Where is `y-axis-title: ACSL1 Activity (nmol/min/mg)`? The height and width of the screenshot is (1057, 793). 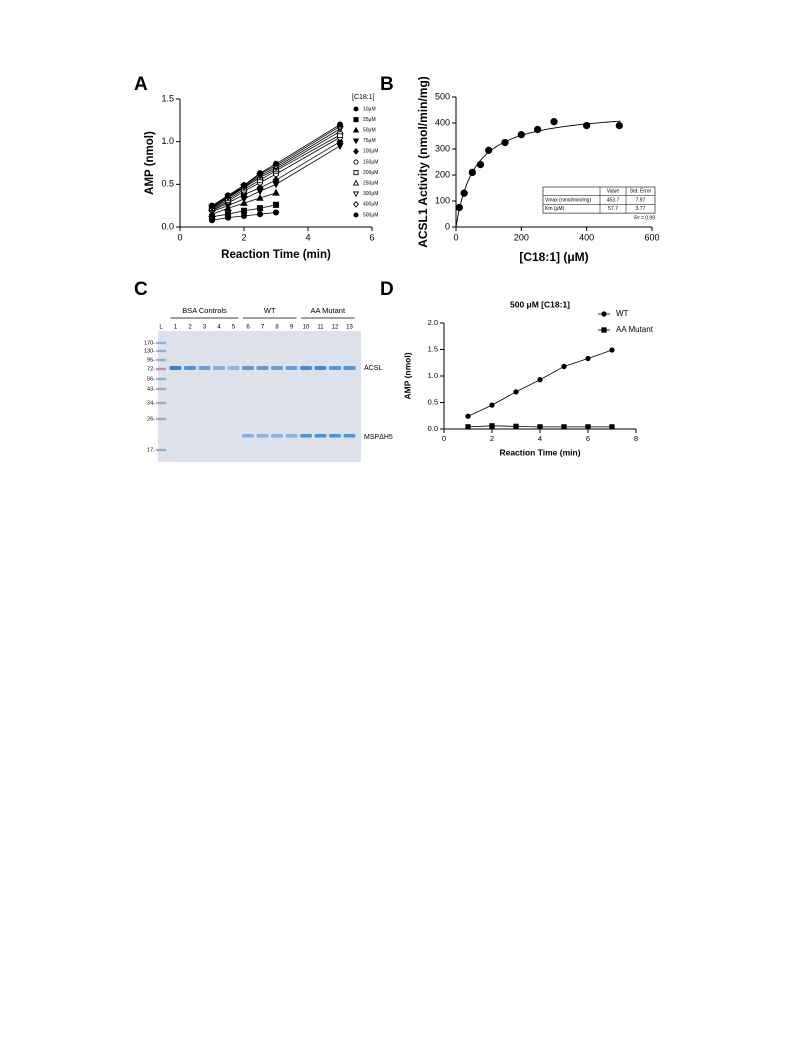
y-axis-title: ACSL1 Activity (nmol/min/mg) is located at coordinates (423, 162).